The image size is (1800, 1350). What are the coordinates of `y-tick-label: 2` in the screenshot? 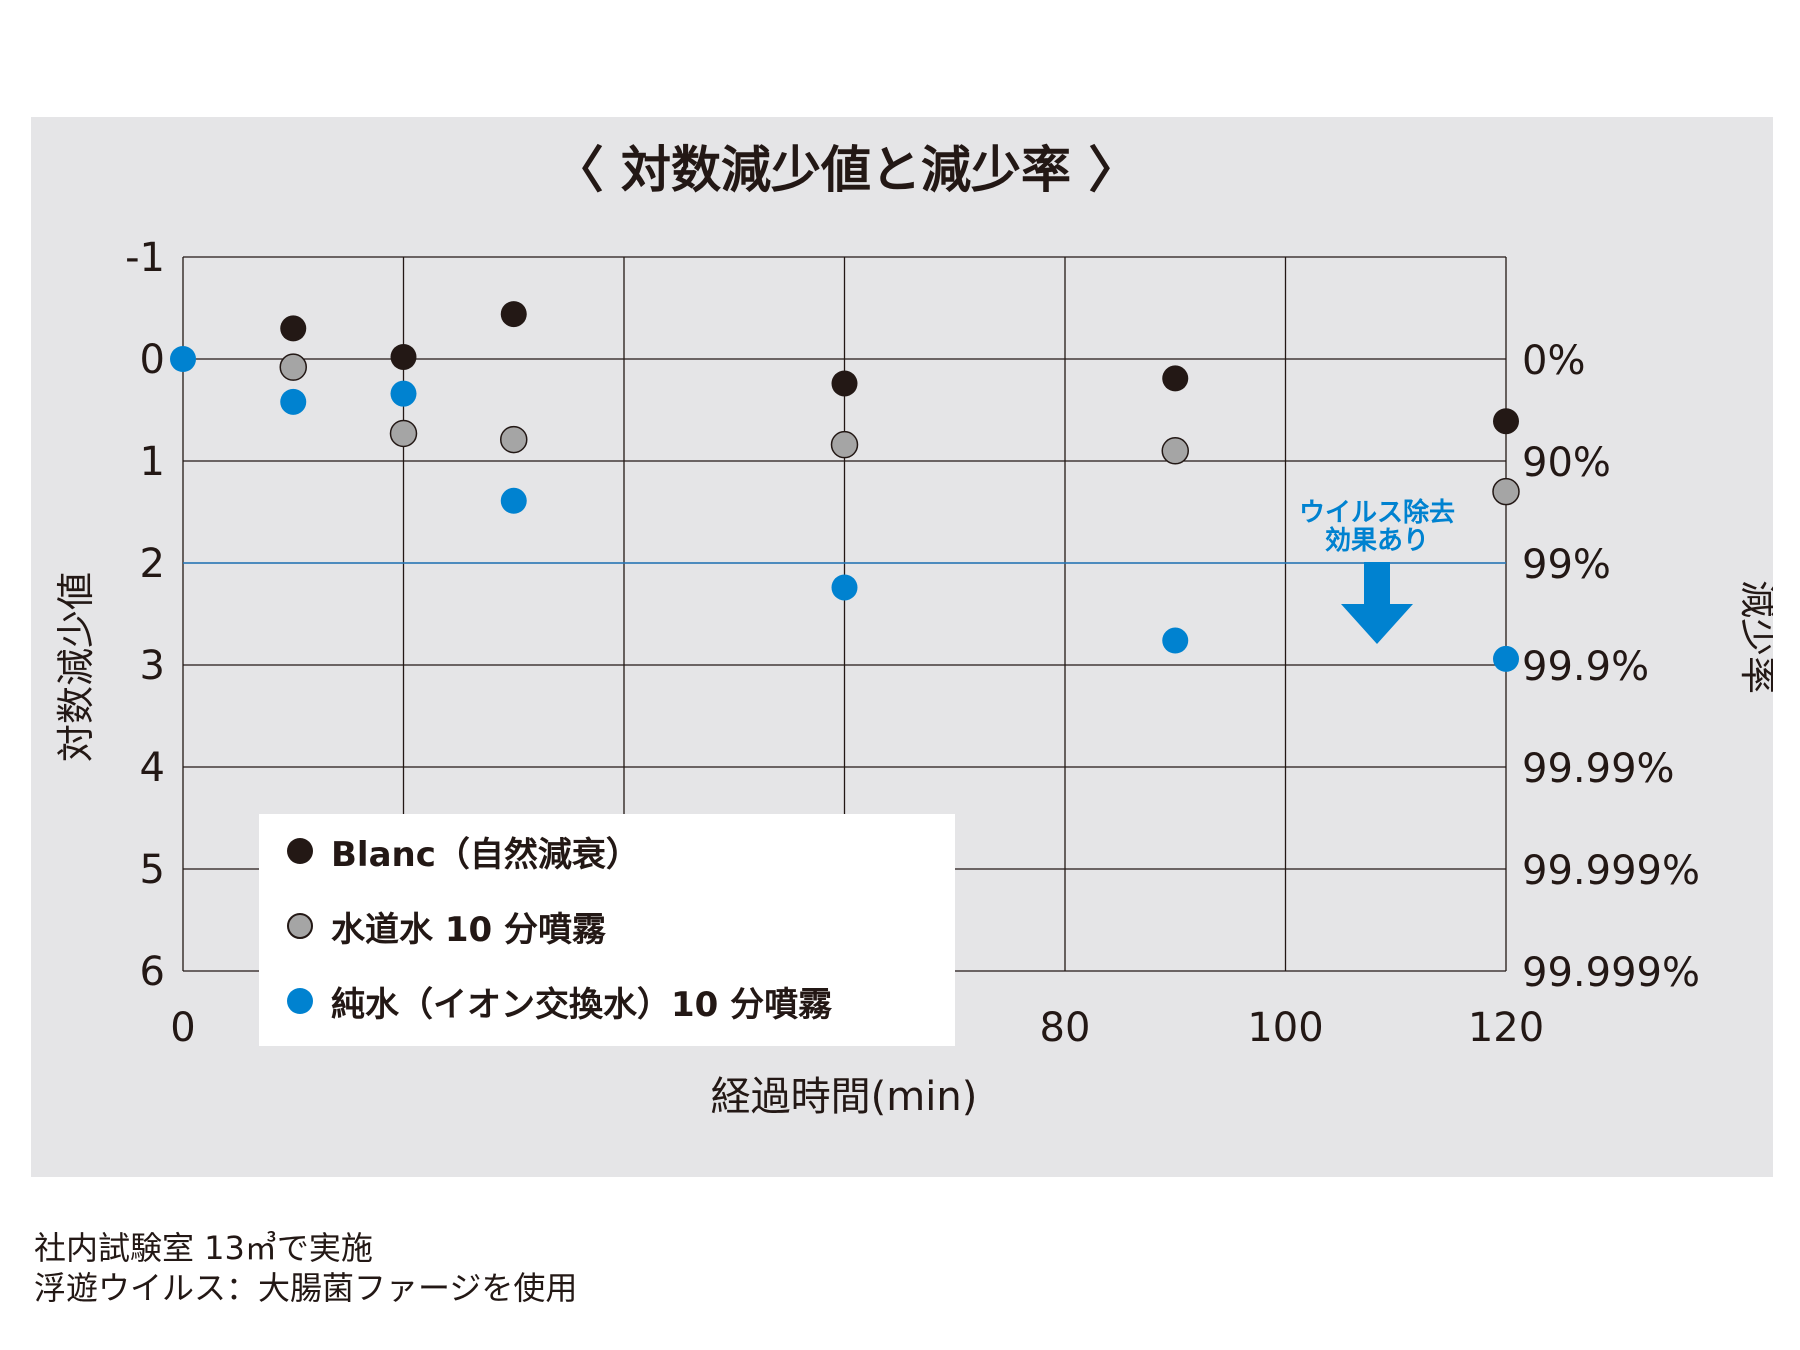 It's located at (152, 564).